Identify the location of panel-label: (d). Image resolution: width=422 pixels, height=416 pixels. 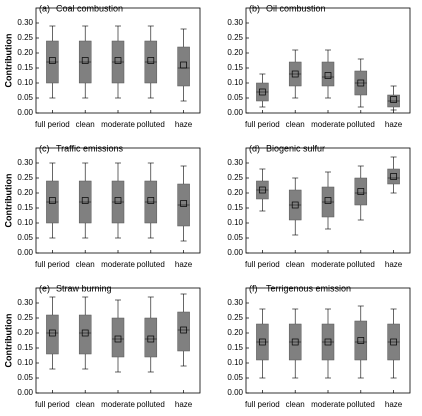
(254, 148).